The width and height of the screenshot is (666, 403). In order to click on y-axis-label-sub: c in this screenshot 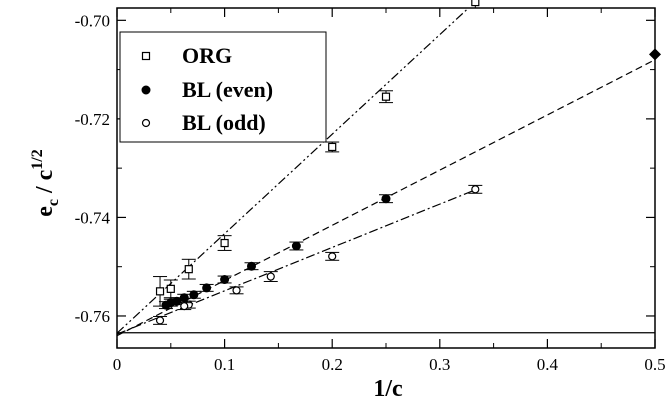, I will do `click(53, 202)`.